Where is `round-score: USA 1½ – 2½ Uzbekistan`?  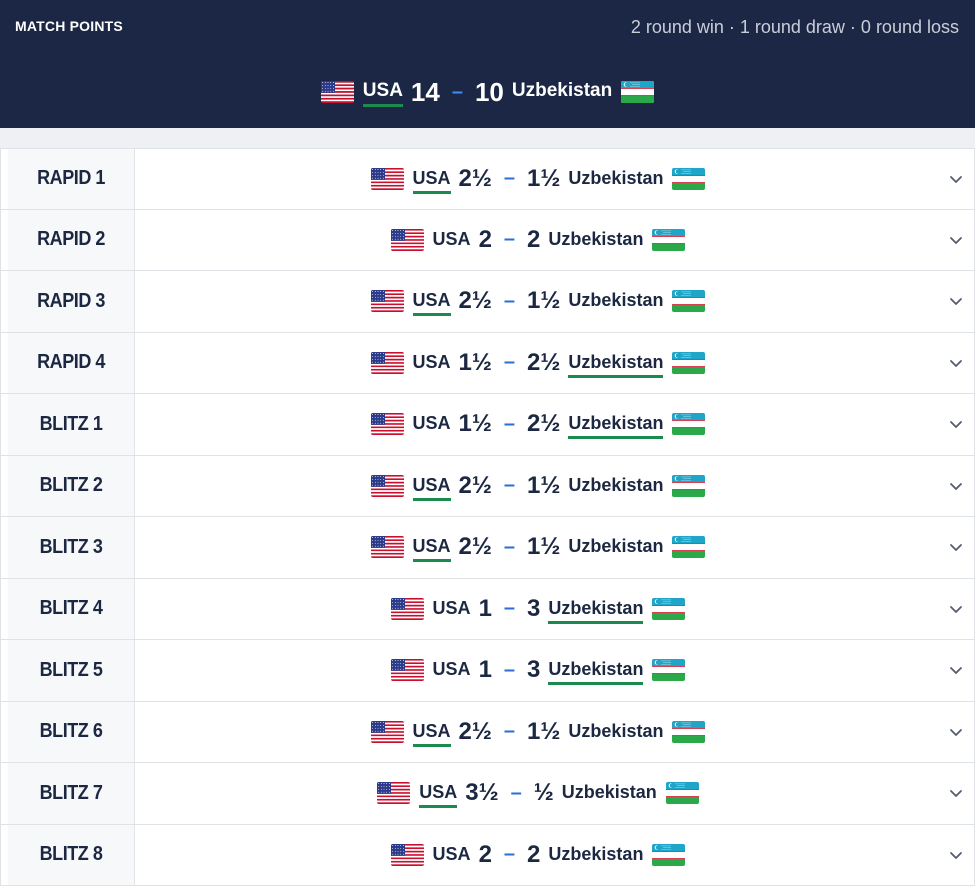 round-score: USA 1½ – 2½ Uzbekistan is located at coordinates (558, 424).